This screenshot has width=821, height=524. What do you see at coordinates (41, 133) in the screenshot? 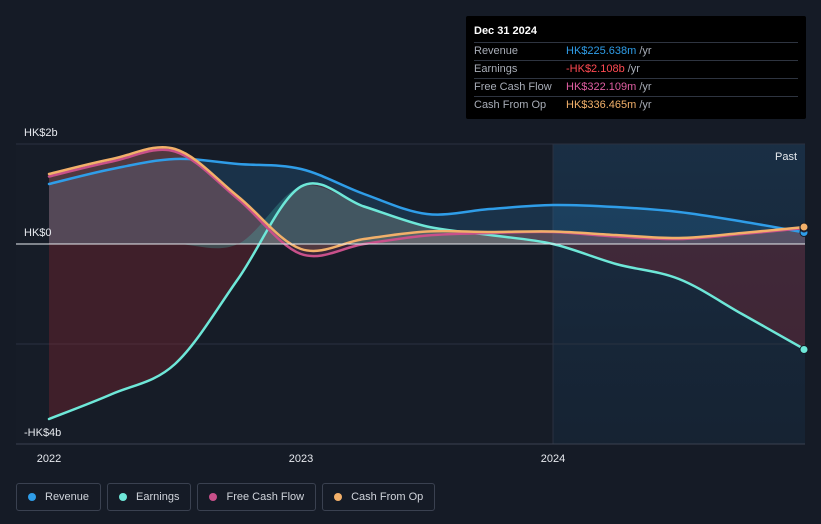
I see `y-tick-label: HK$2b` at bounding box center [41, 133].